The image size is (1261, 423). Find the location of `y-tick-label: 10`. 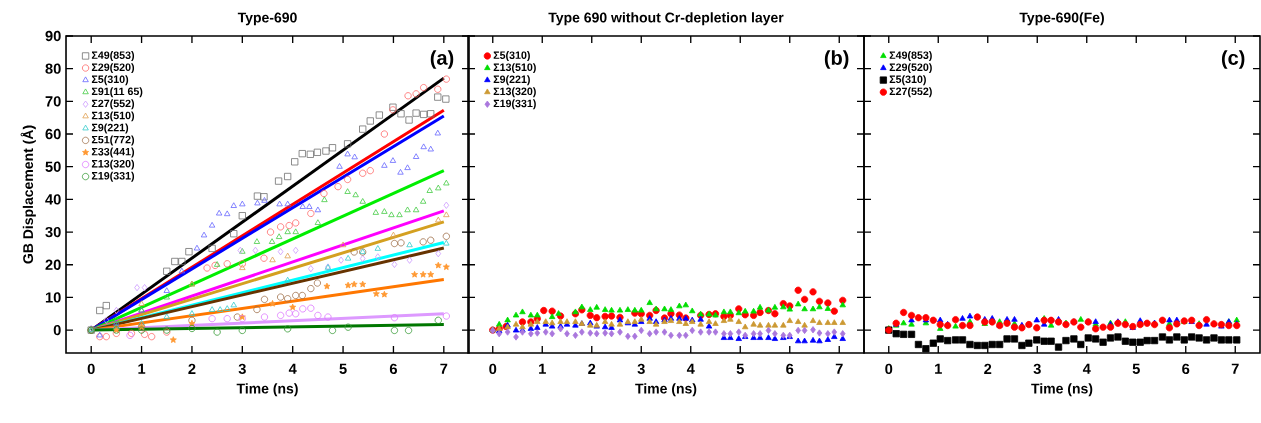

y-tick-label: 10 is located at coordinates (53, 297).